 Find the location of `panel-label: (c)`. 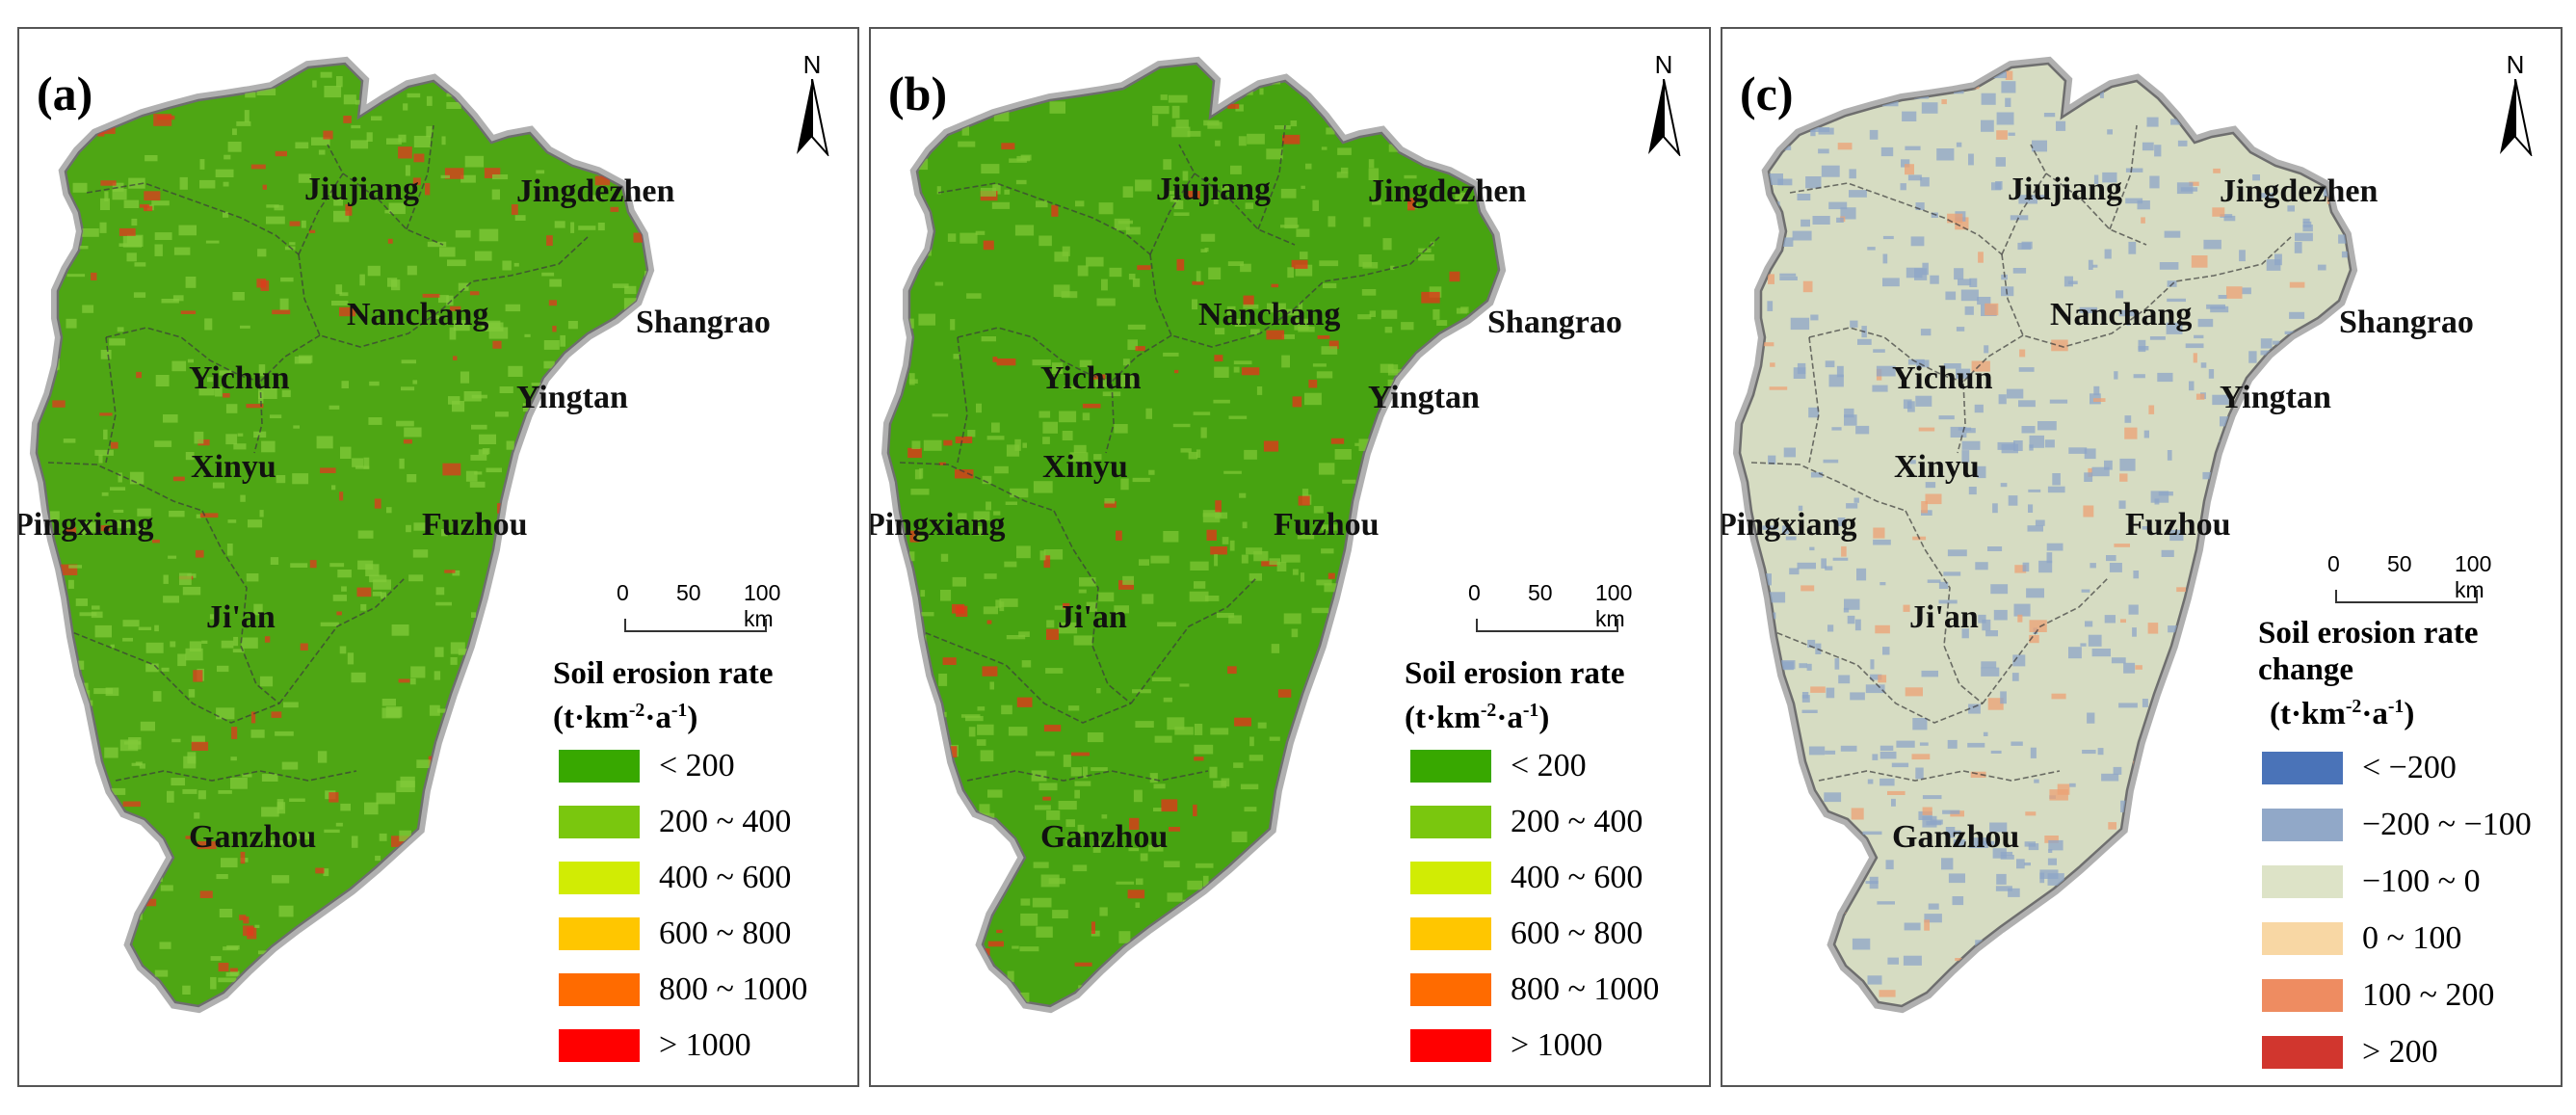

panel-label: (c) is located at coordinates (1767, 93).